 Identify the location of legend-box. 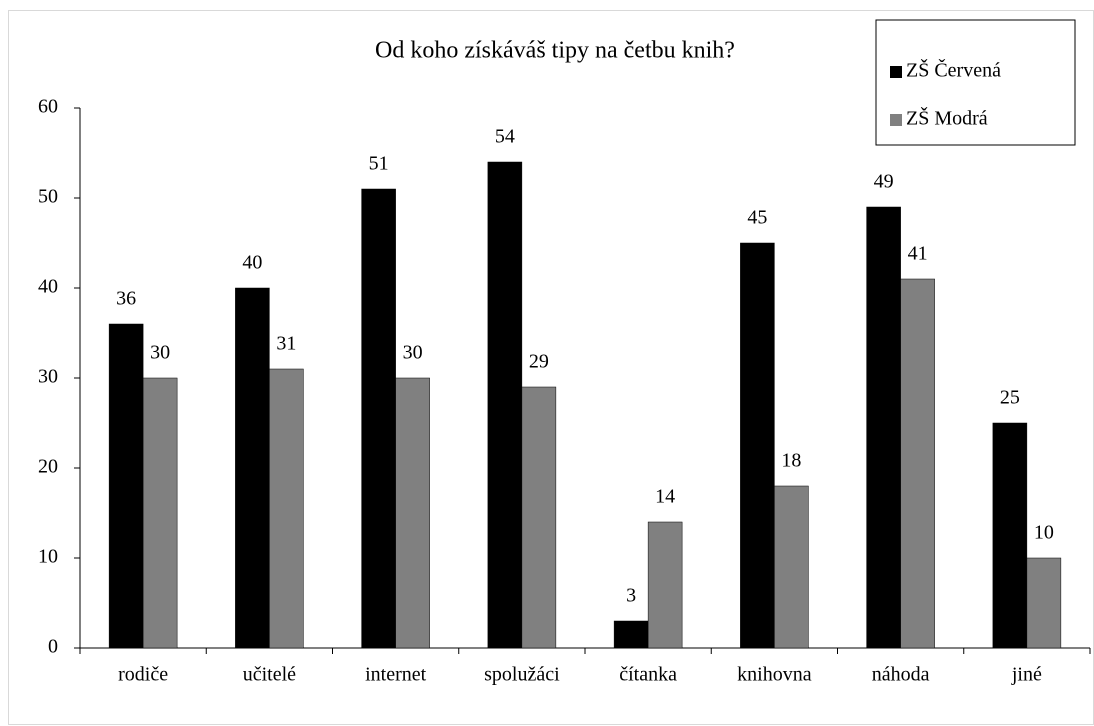
(975, 82).